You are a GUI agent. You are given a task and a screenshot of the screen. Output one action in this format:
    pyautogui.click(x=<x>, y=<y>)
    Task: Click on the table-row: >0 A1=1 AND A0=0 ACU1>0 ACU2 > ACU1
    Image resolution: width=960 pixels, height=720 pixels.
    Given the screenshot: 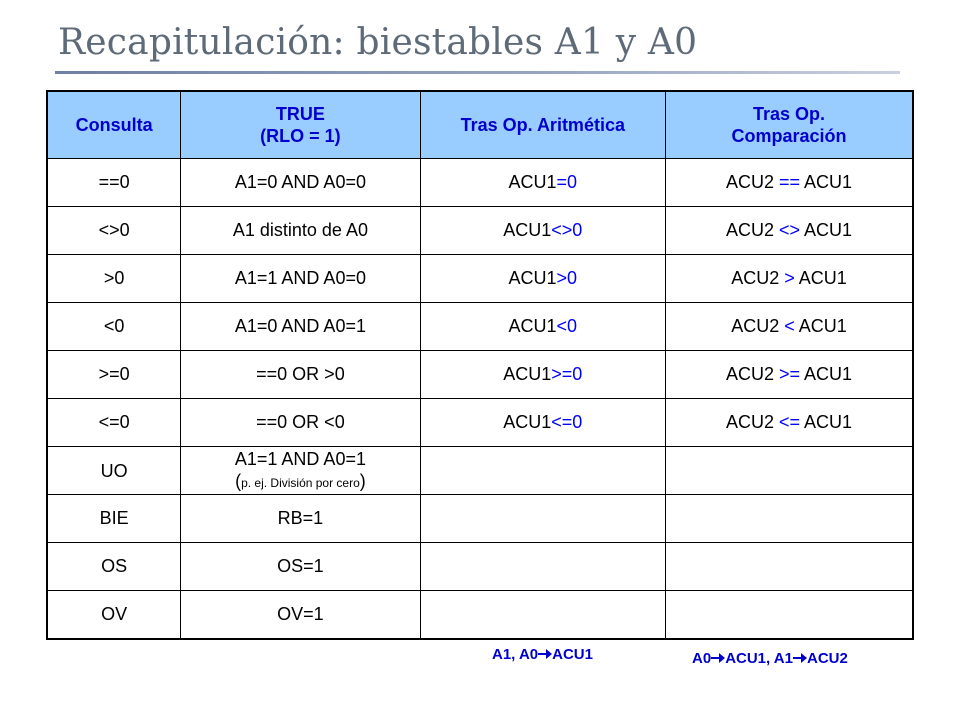 What is the action you would take?
    pyautogui.click(x=480, y=278)
    